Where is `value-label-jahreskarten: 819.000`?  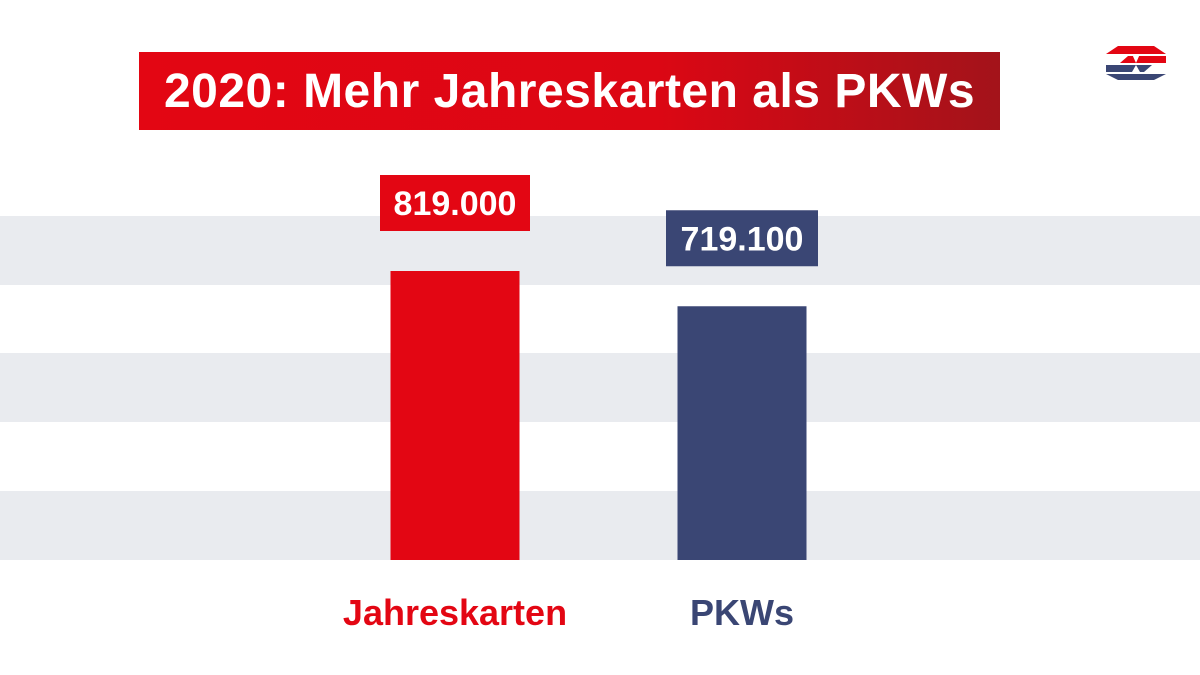 value-label-jahreskarten: 819.000 is located at coordinates (455, 204).